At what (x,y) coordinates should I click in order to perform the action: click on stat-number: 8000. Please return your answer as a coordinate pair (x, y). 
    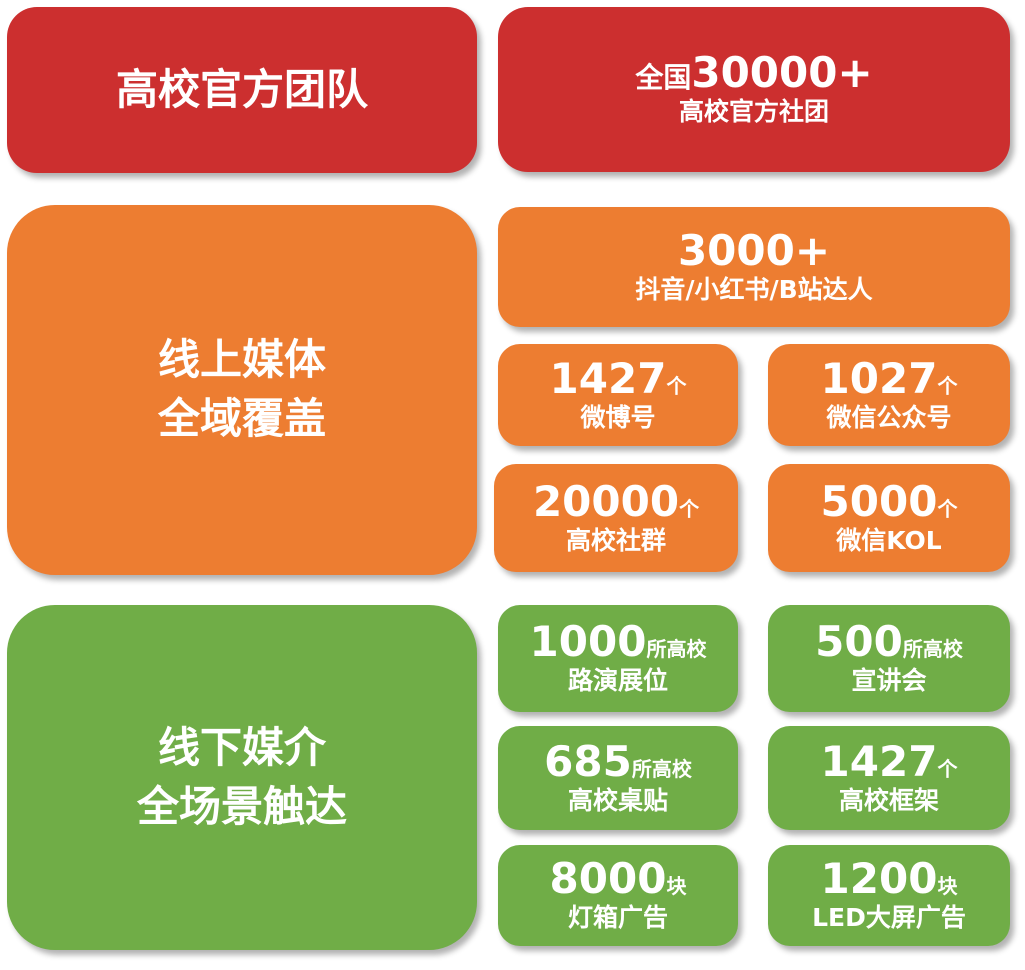
    Looking at the image, I should click on (608, 879).